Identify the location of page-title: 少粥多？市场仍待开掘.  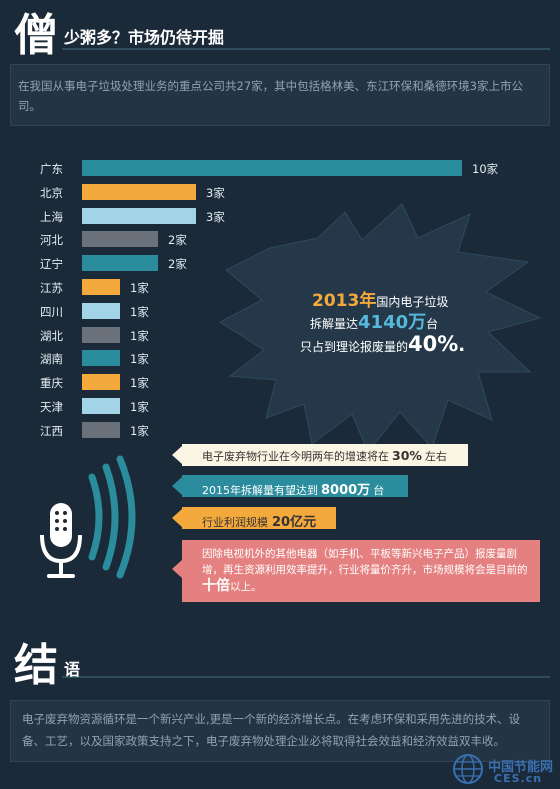
(144, 37).